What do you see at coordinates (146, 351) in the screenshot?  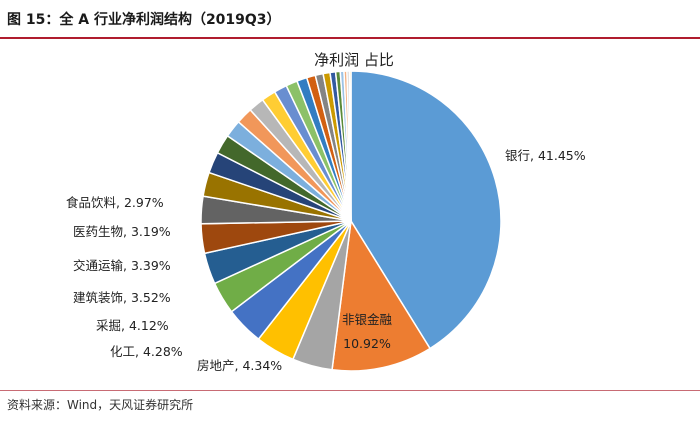 I see `data-label: 化工, 4.28%` at bounding box center [146, 351].